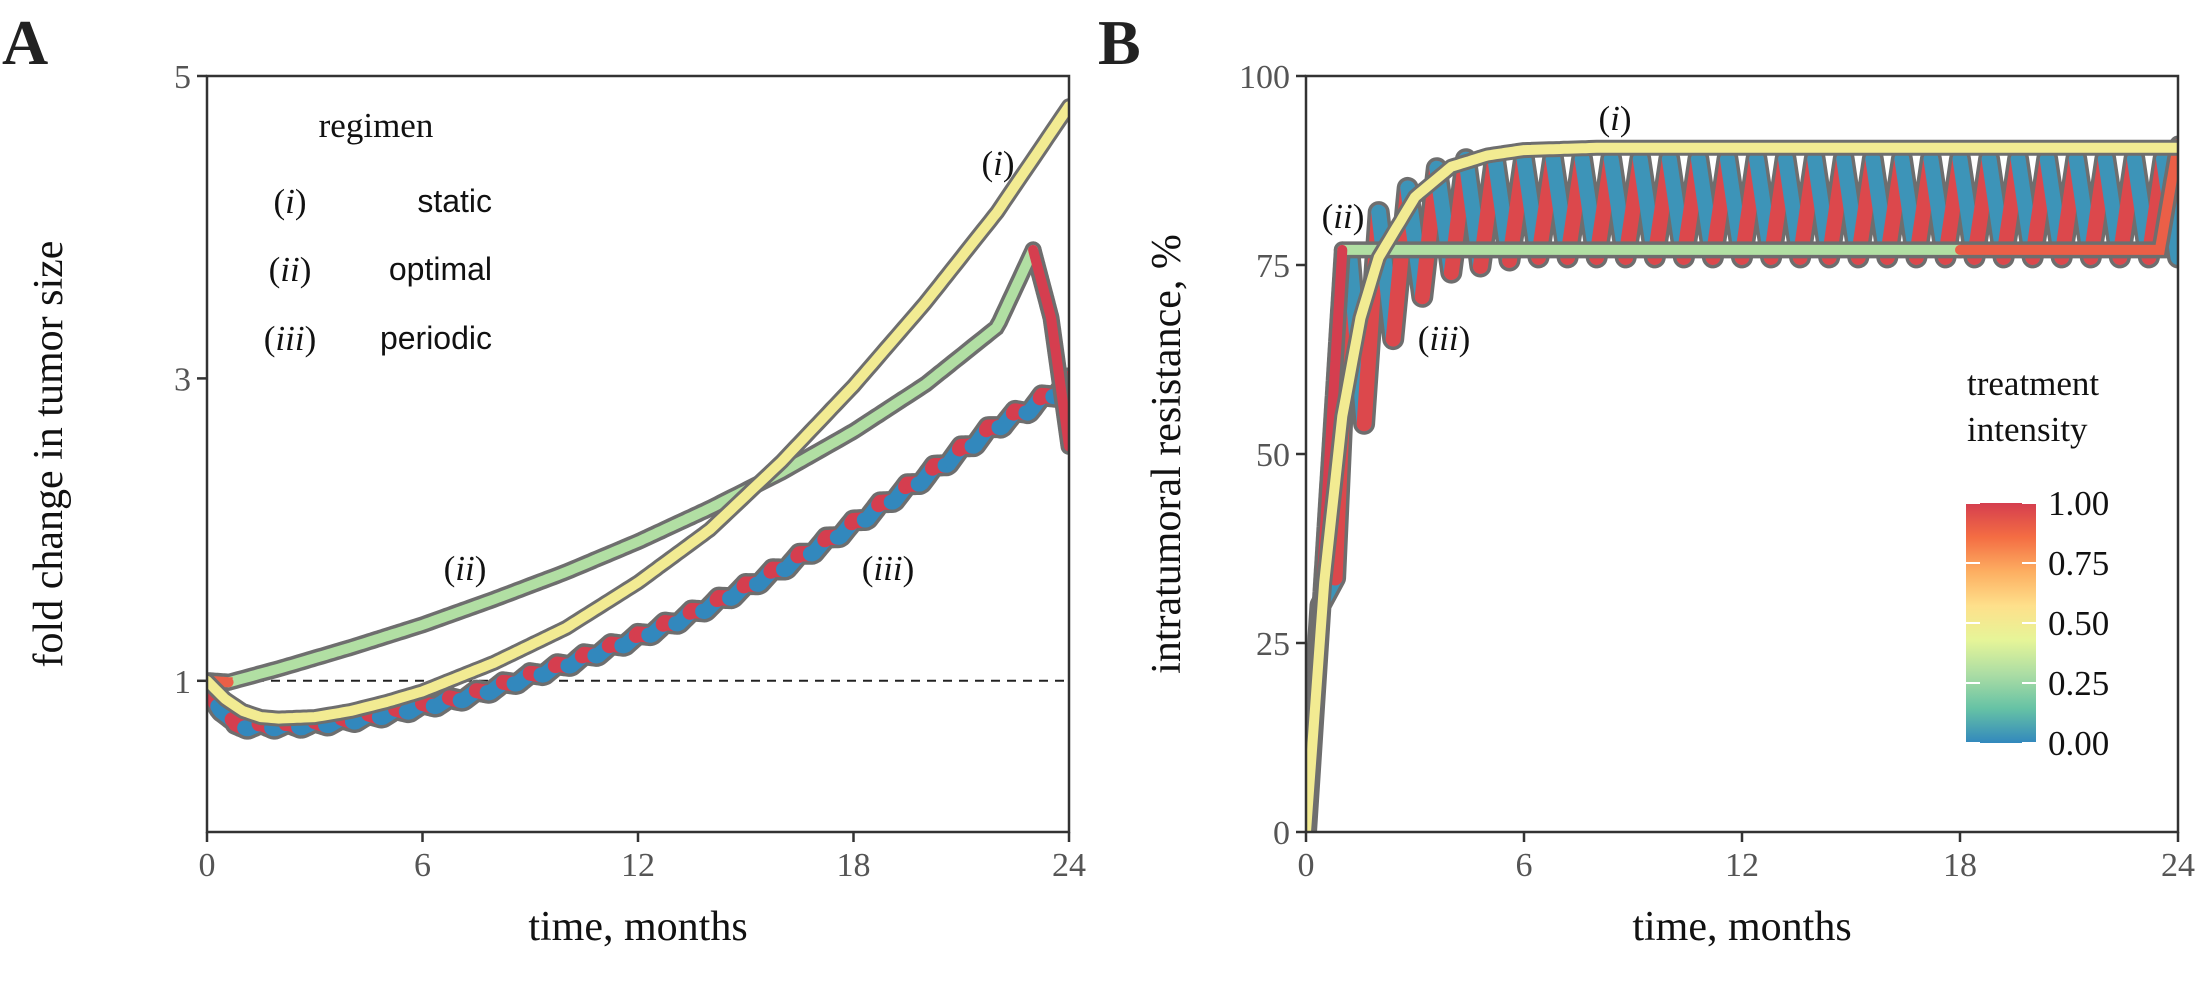  What do you see at coordinates (465, 568) in the screenshot?
I see `panel-a-curve-label-ii: (ii)` at bounding box center [465, 568].